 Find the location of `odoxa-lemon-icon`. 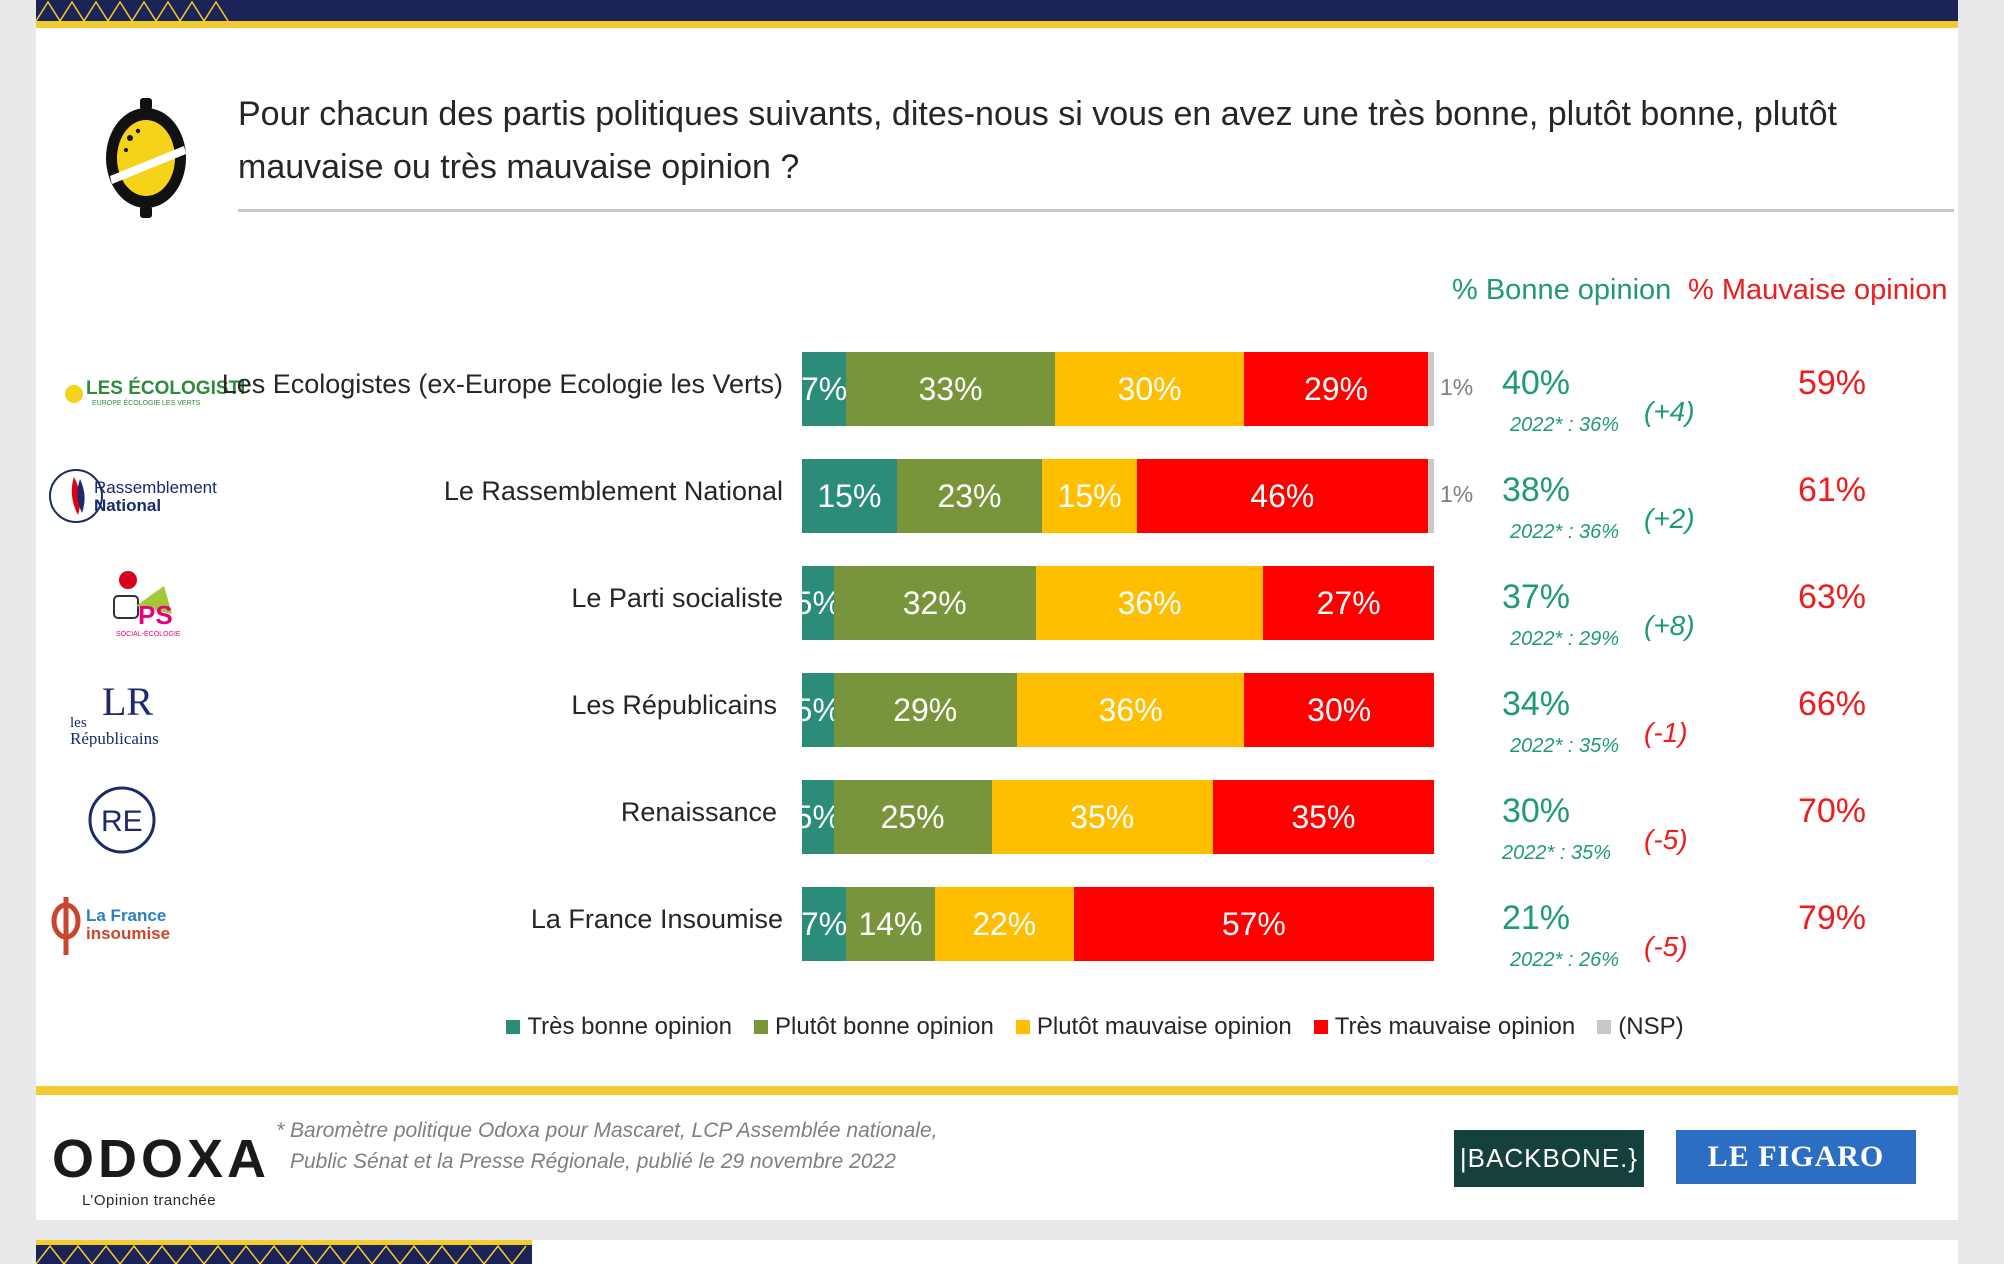

odoxa-lemon-icon is located at coordinates (146, 158).